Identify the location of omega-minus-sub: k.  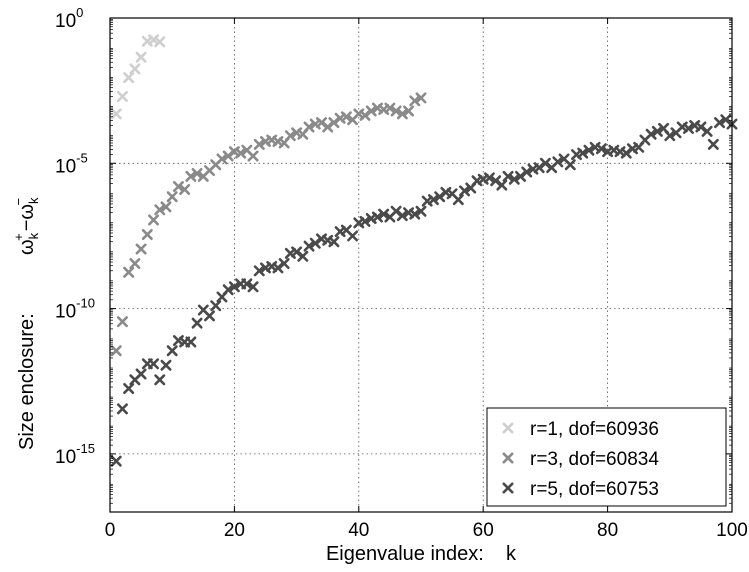
(33, 200).